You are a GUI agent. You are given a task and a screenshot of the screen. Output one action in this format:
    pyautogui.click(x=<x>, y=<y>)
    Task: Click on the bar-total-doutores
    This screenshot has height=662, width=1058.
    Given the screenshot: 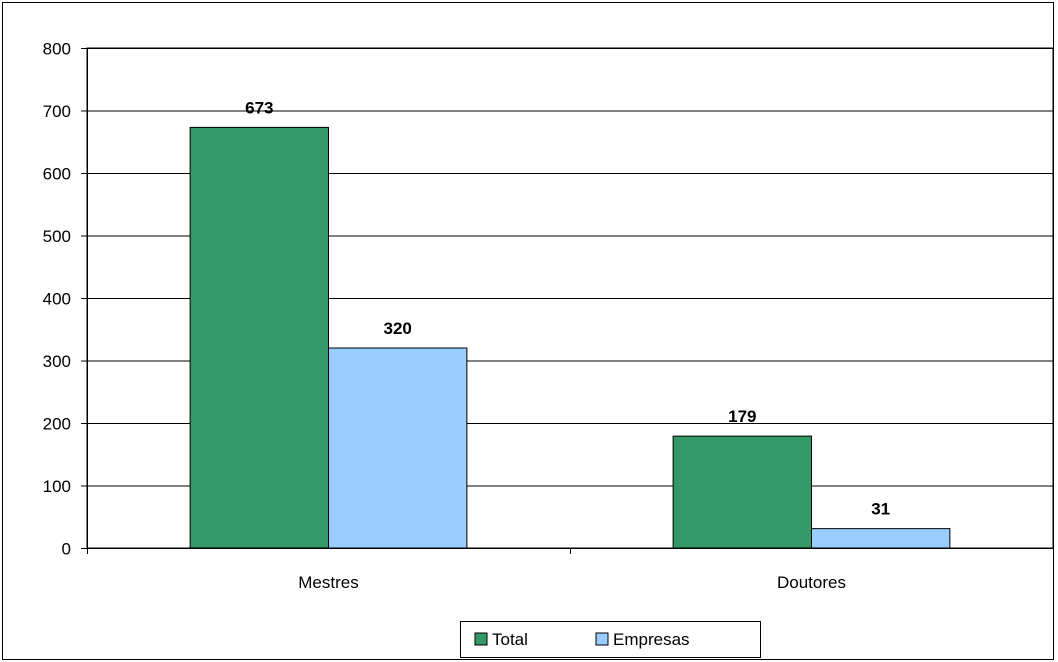 What is the action you would take?
    pyautogui.click(x=742, y=492)
    